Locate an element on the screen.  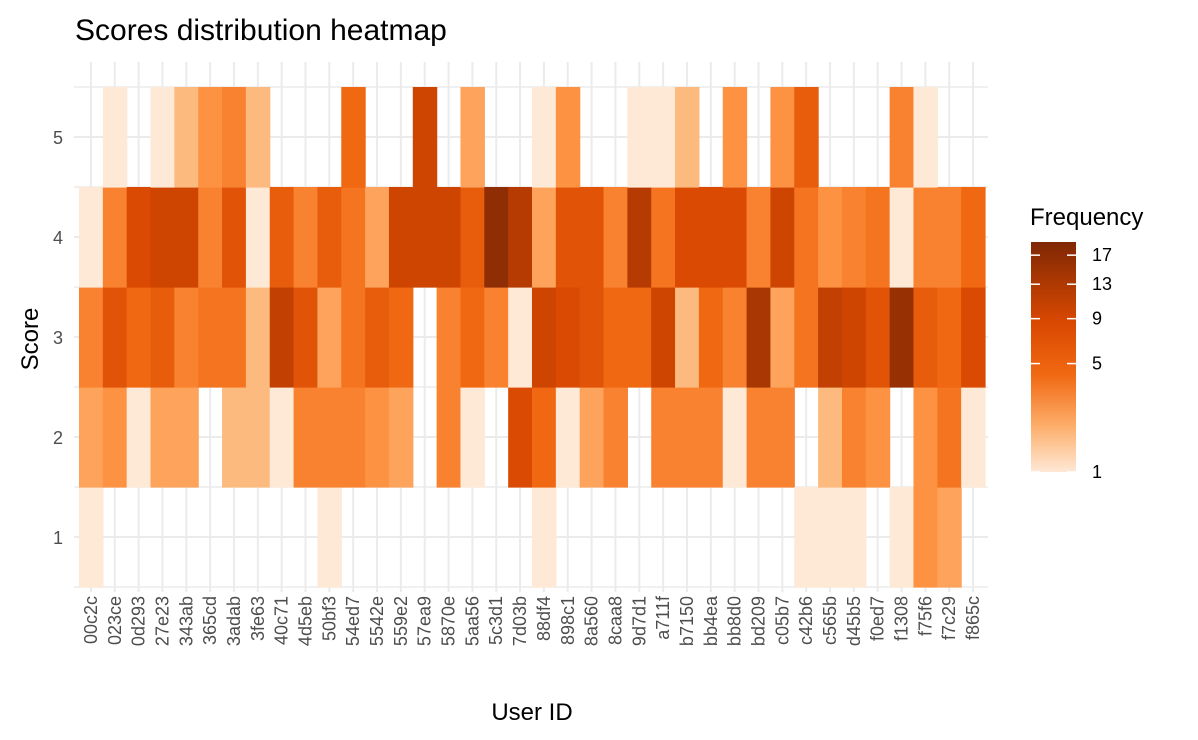
legend-tick-label: 9 is located at coordinates (1097, 319).